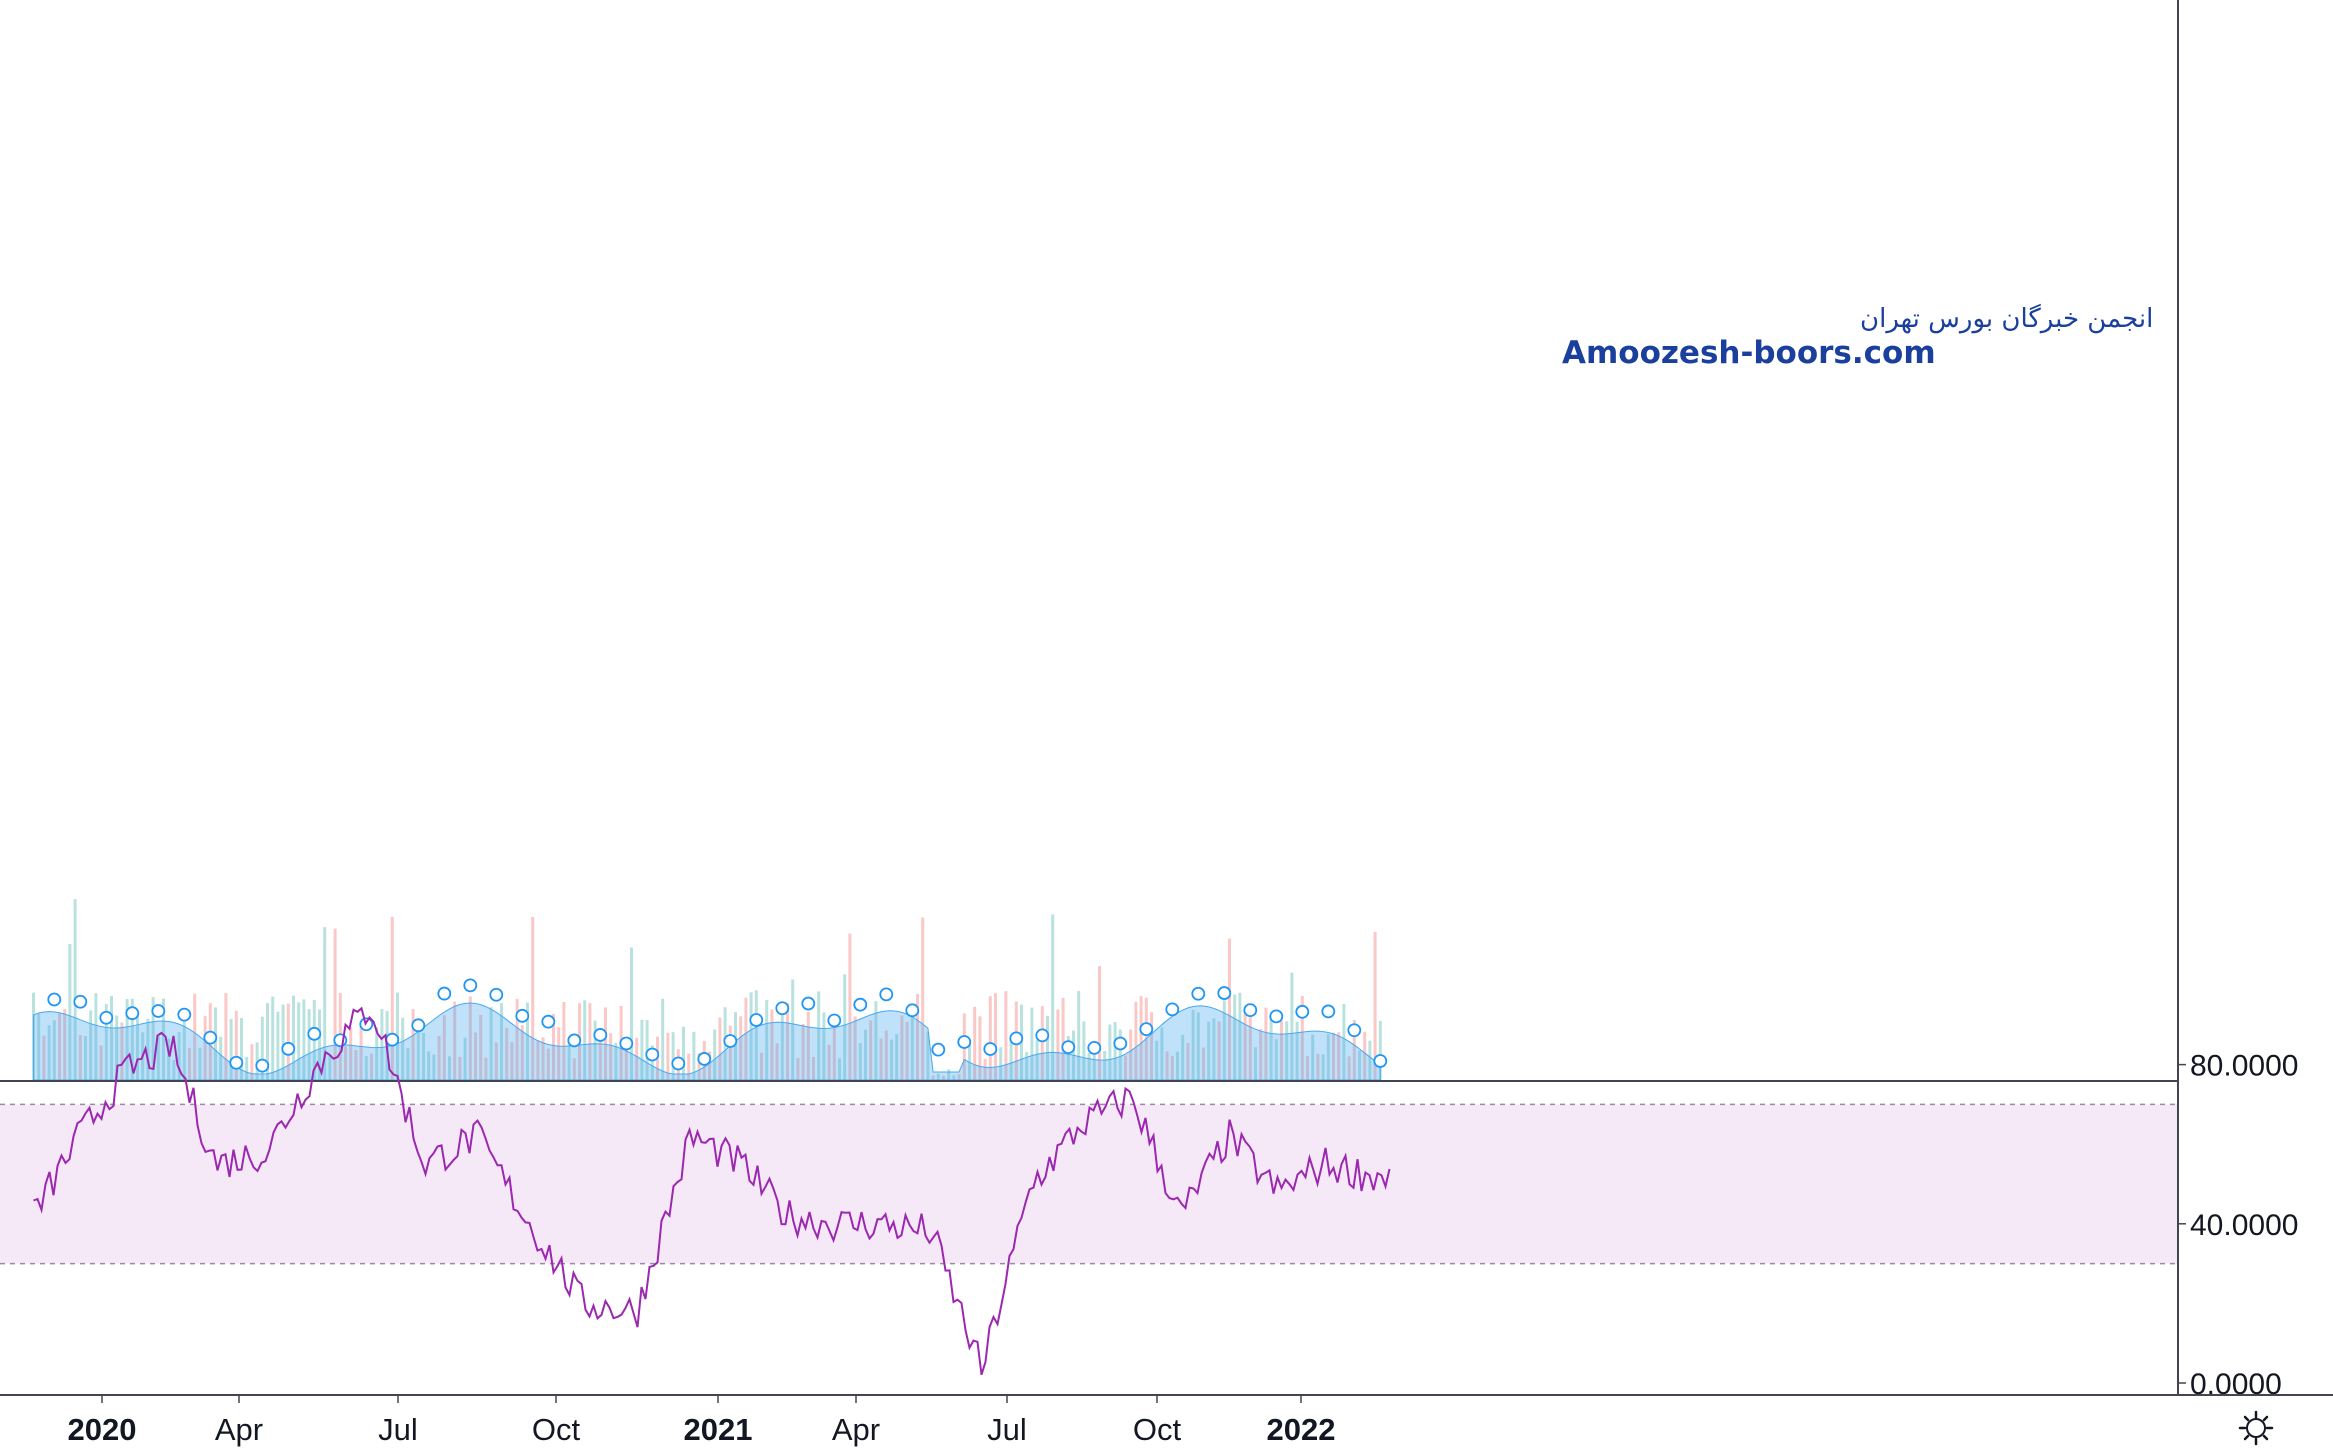 The height and width of the screenshot is (1454, 2333). I want to click on rsi-axis: 80.0000 40.0000 0.0000, so click(2238, 1225).